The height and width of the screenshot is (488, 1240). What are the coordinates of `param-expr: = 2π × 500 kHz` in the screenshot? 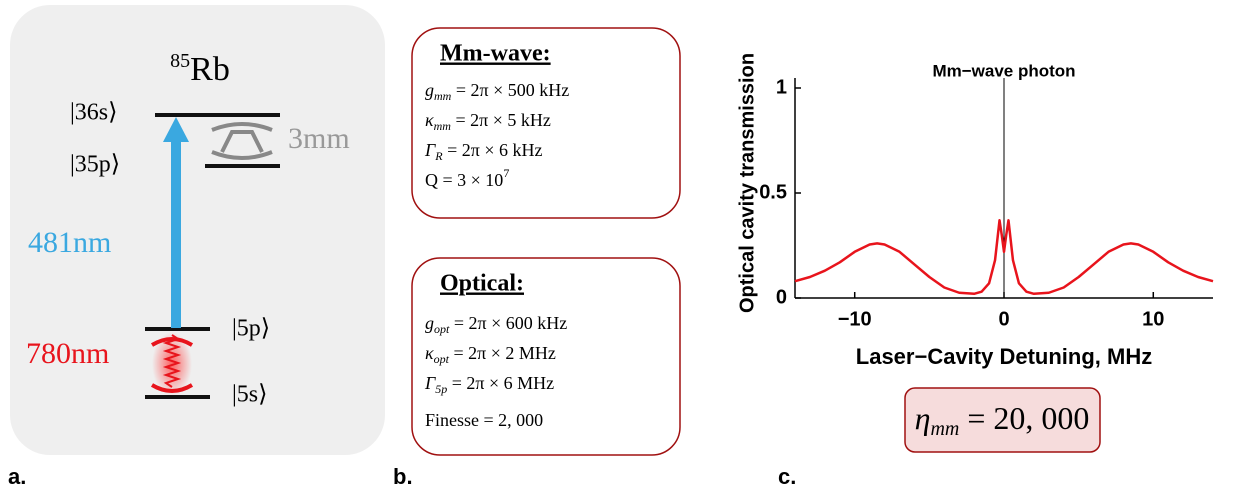 It's located at (510, 90).